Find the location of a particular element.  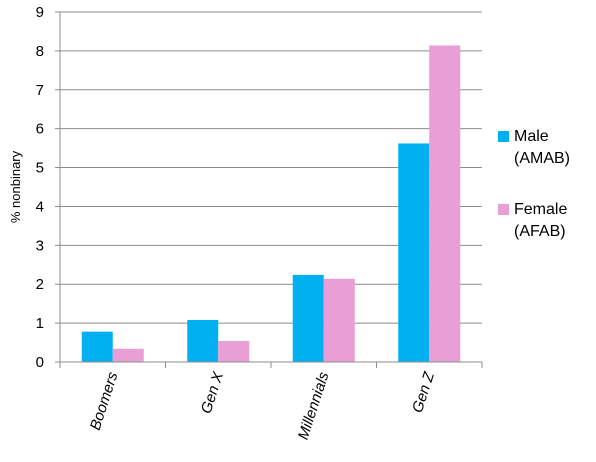

legend-label: (AMAB) is located at coordinates (542, 158).